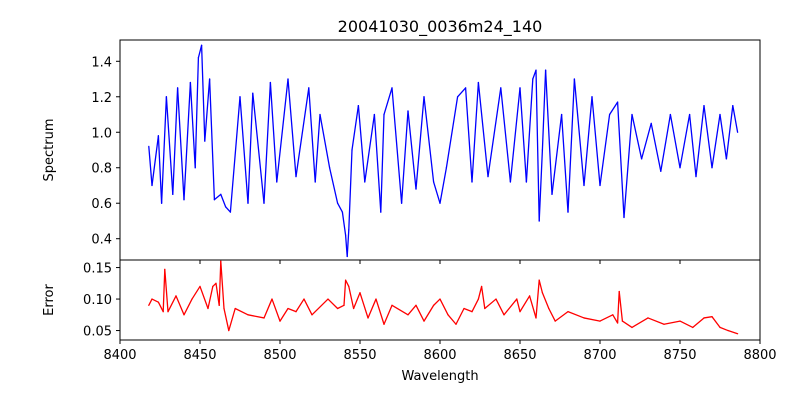 This screenshot has width=800, height=400. Describe the element at coordinates (97, 300) in the screenshot. I see `error-y-tick-label: 0.10` at that location.